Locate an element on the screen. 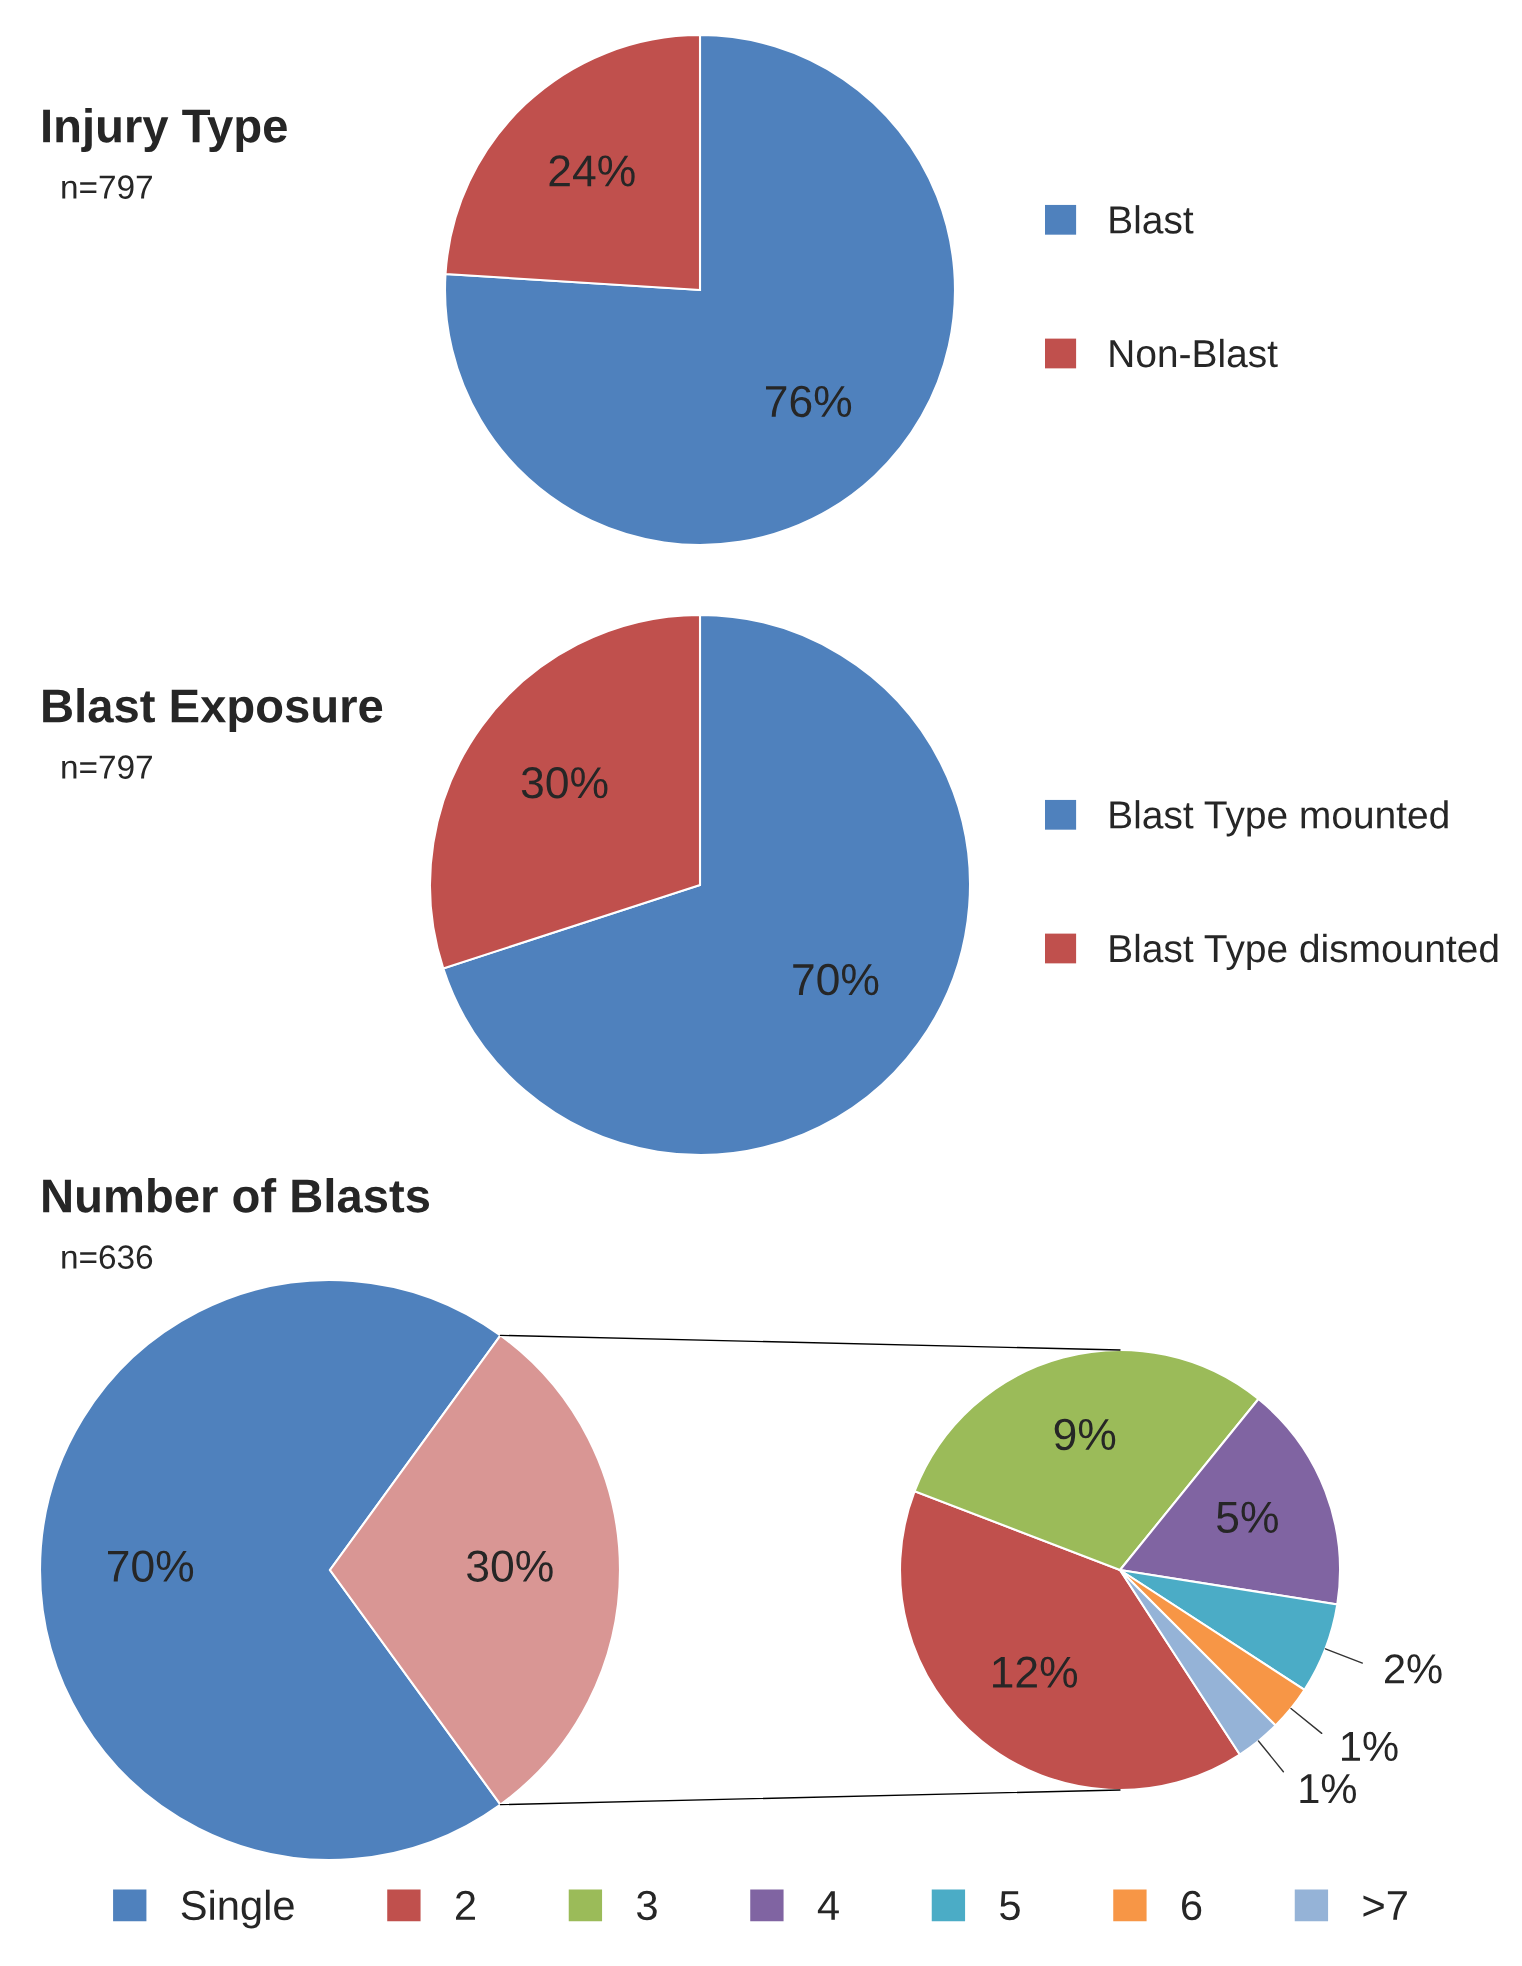 Image resolution: width=1522 pixels, height=1966 pixels. pie-slice is located at coordinates (700, 290).